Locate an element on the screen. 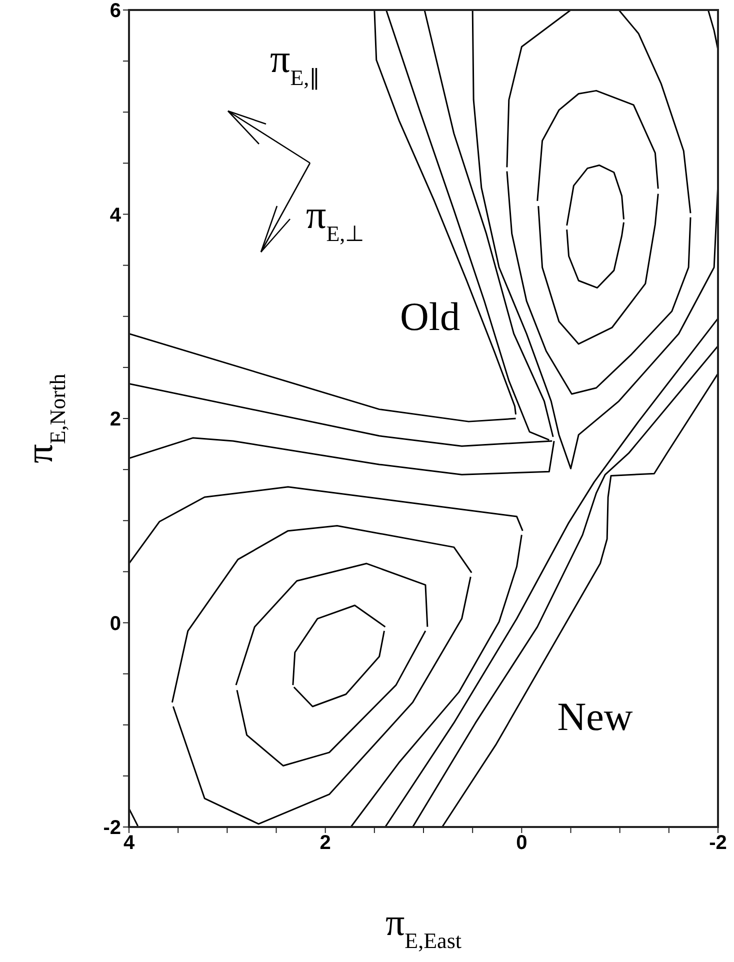 The height and width of the screenshot is (962, 734). annotation: π$_{E,∥}$ is located at coordinates (295, 63).